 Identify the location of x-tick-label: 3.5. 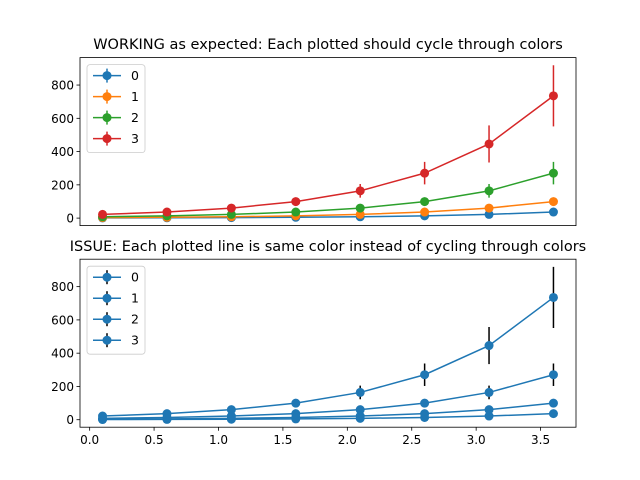
(540, 440).